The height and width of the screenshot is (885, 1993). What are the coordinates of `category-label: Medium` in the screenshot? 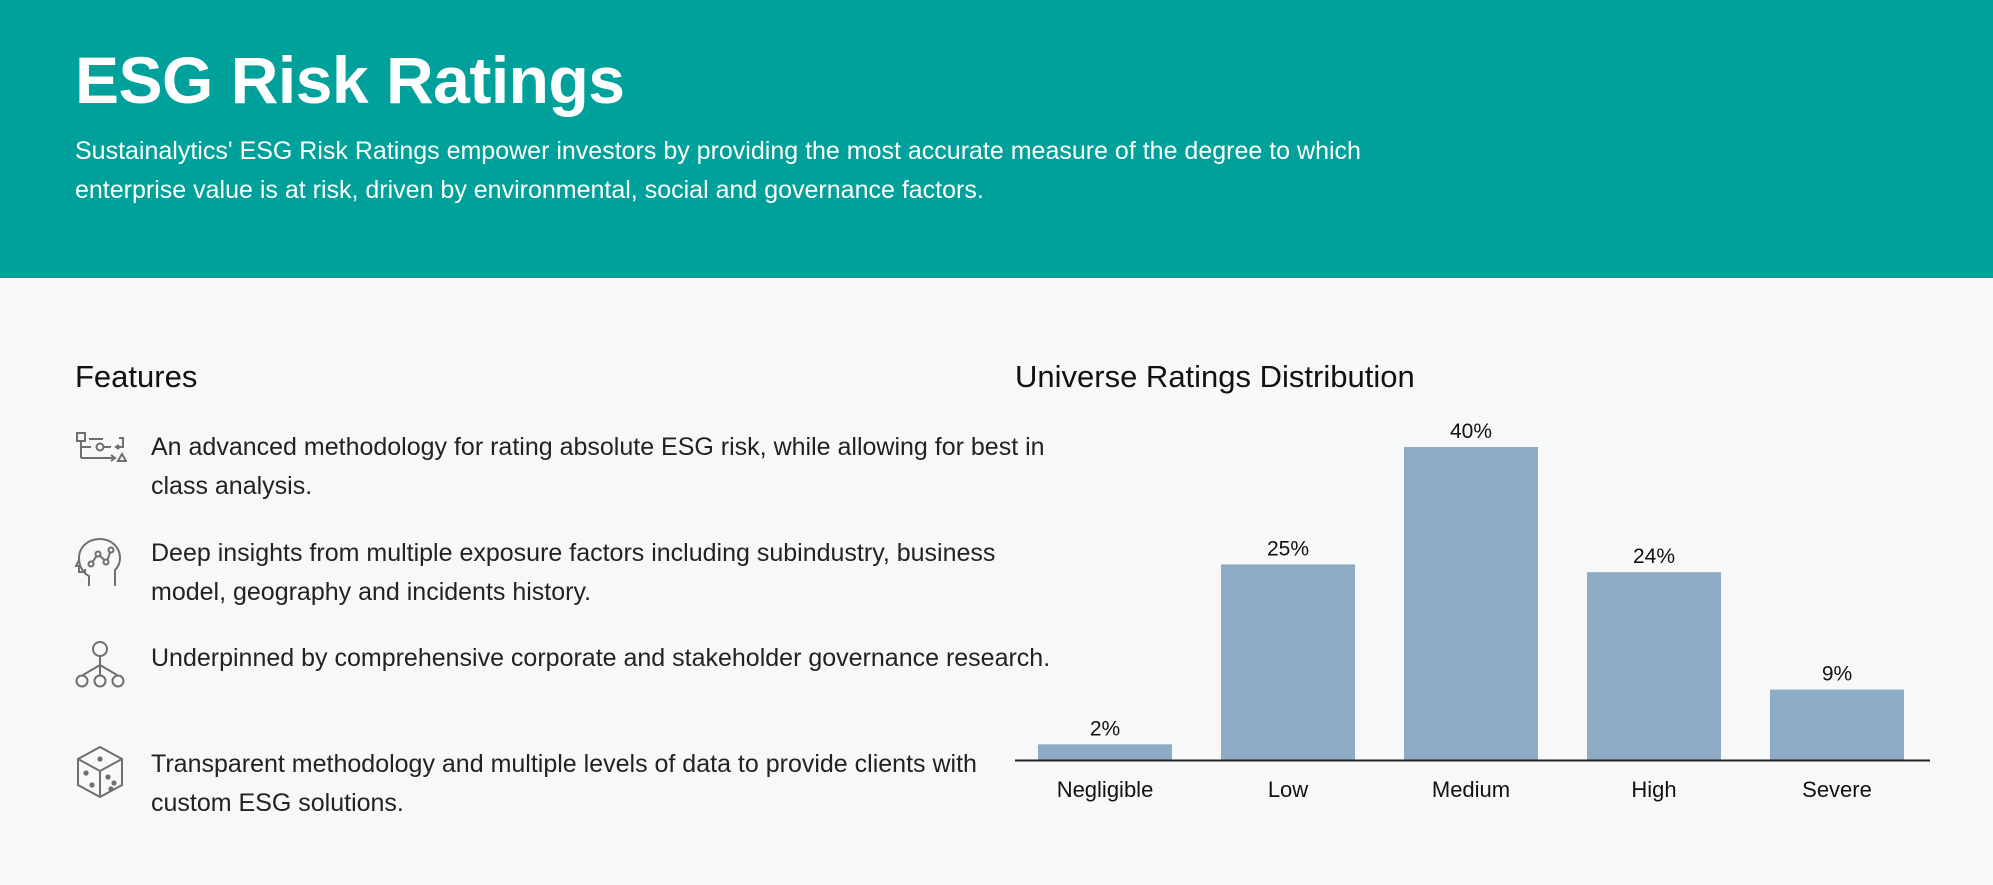 It's located at (1471, 789).